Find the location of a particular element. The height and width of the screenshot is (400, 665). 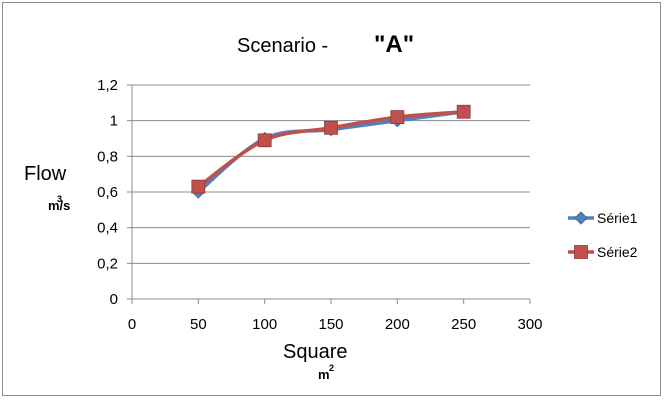

y-tick-label: 0,4 is located at coordinates (107, 228).